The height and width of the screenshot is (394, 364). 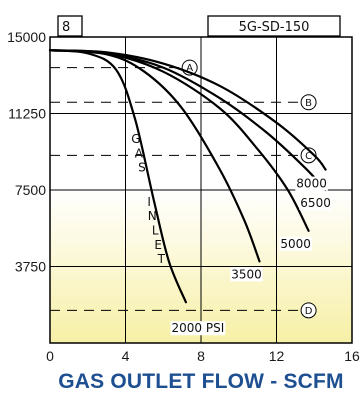 What do you see at coordinates (201, 356) in the screenshot?
I see `x-tick-label: 8` at bounding box center [201, 356].